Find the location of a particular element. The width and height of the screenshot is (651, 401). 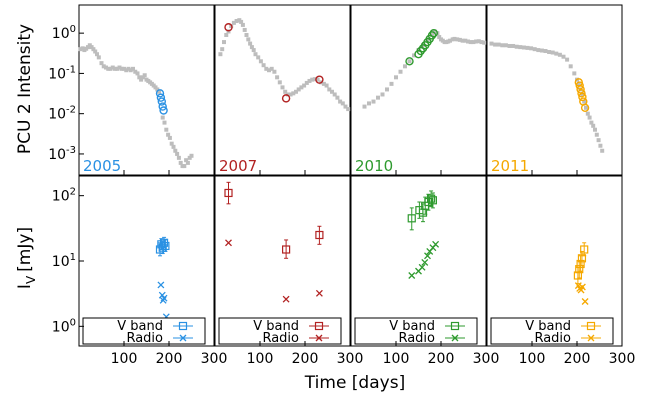

top-panel-2010: 2010 is located at coordinates (418, 90).